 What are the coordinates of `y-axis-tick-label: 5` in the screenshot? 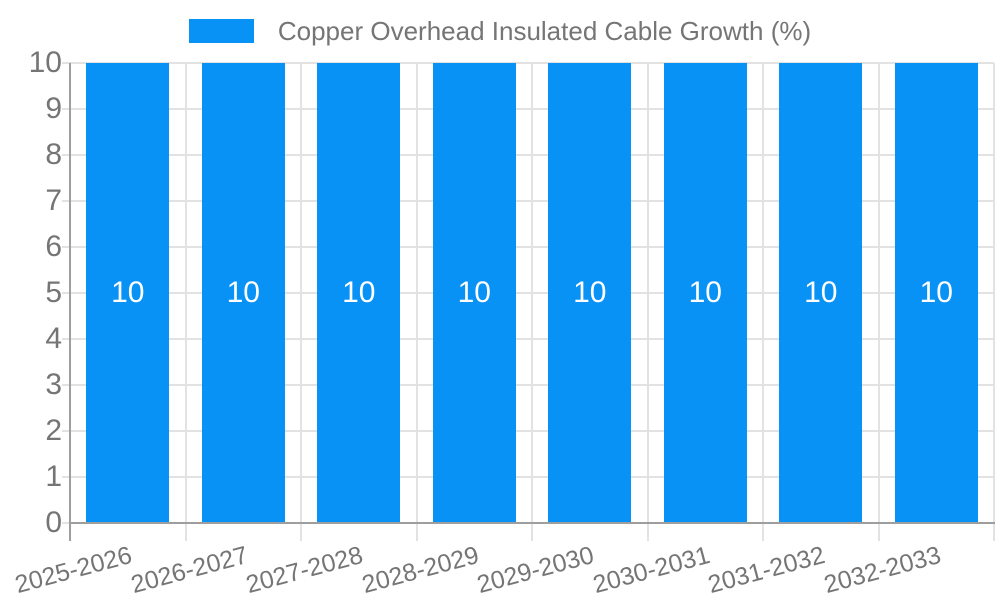 It's located at (53, 292).